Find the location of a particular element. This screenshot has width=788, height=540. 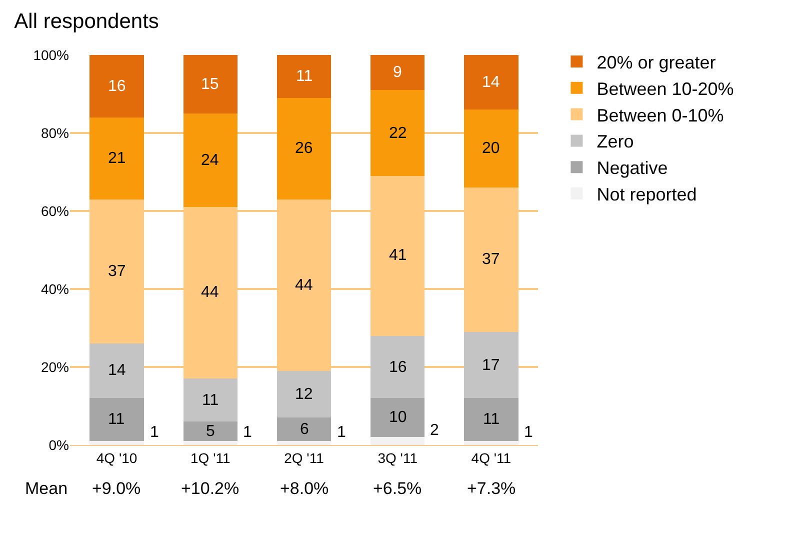

text: +7.3% is located at coordinates (491, 488).